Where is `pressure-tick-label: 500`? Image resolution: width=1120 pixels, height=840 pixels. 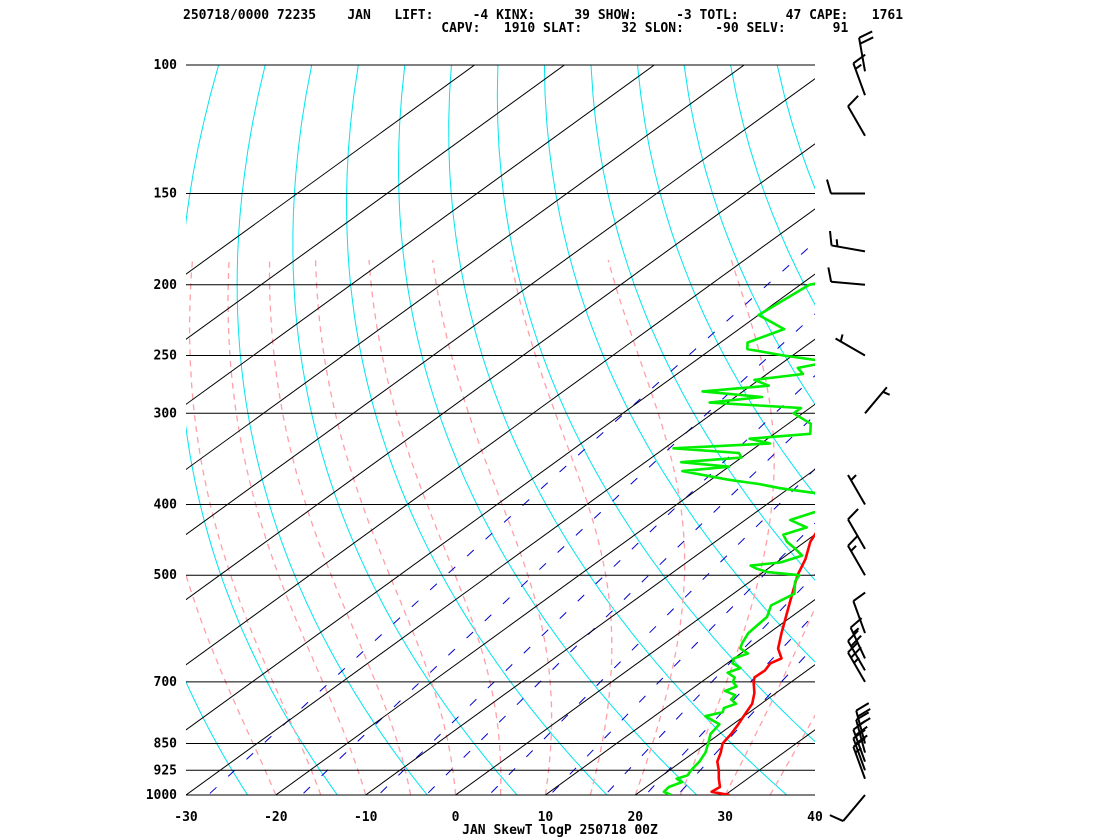
pressure-tick-label: 500 is located at coordinates (166, 575).